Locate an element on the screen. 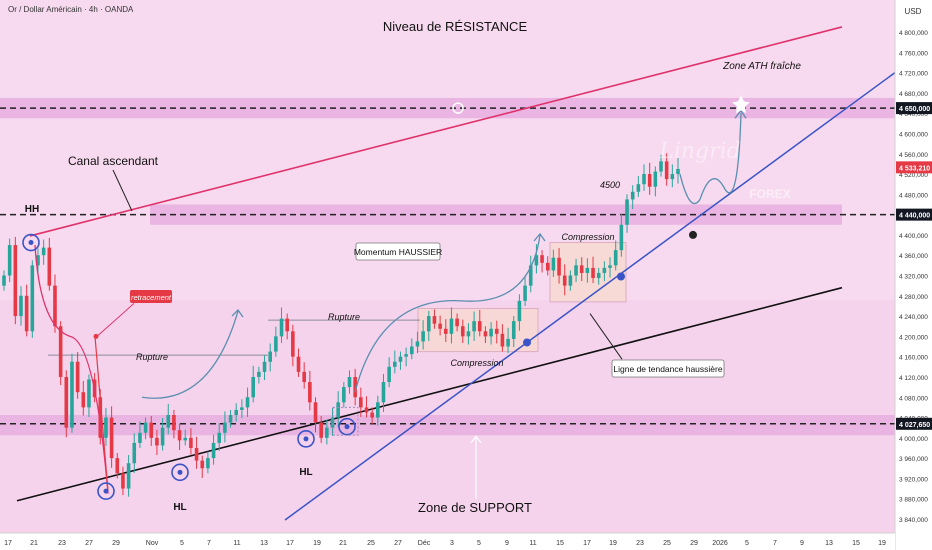 The height and width of the screenshot is (550, 932). y-tick-4: 4 000,000 is located at coordinates (913, 439).